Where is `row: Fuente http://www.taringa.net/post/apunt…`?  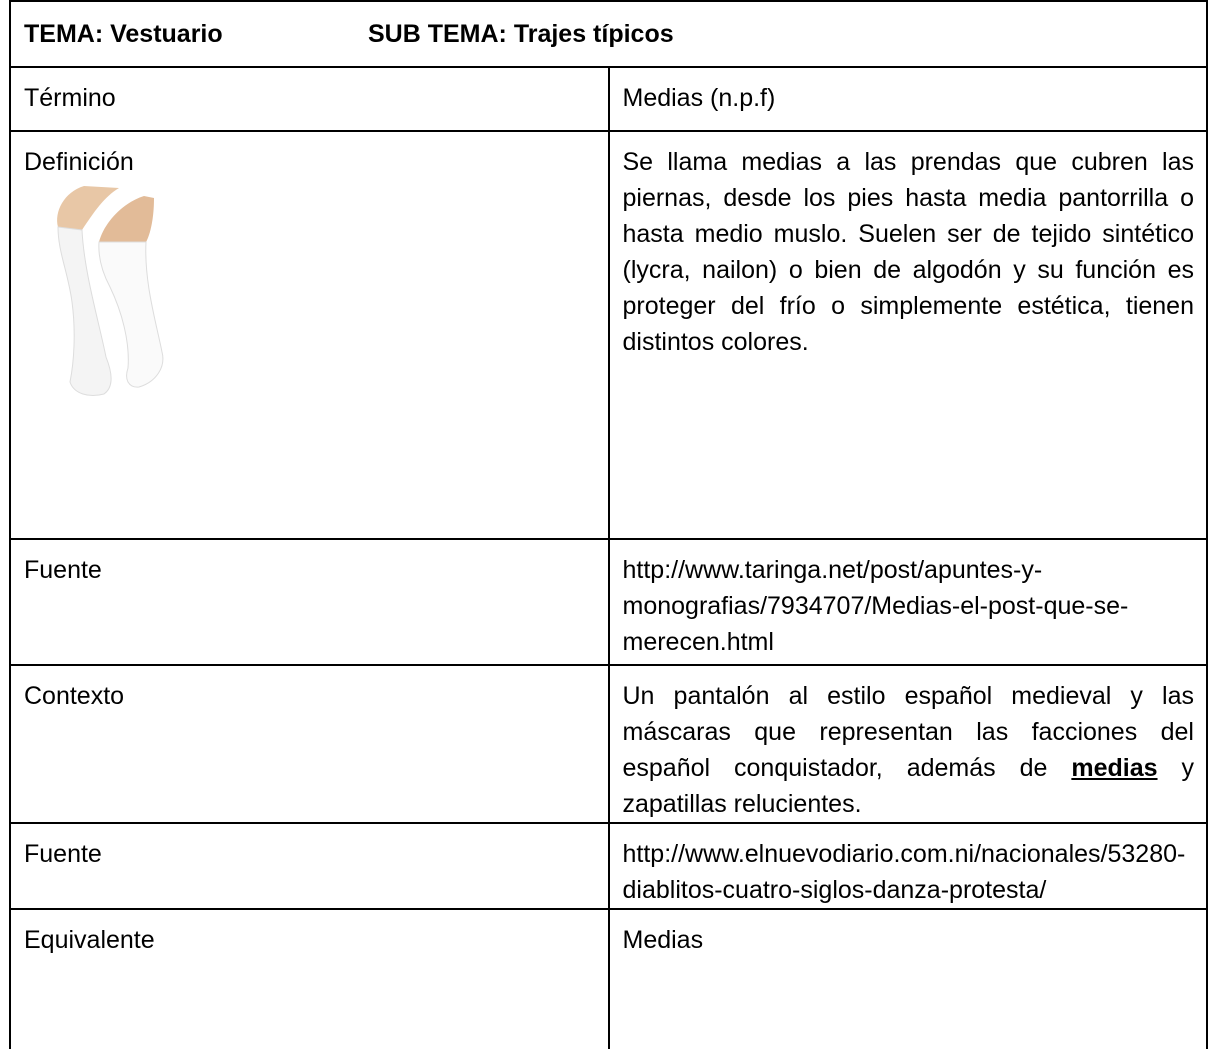
row: Fuente http://www.taringa.net/post/apunt… is located at coordinates (608, 602).